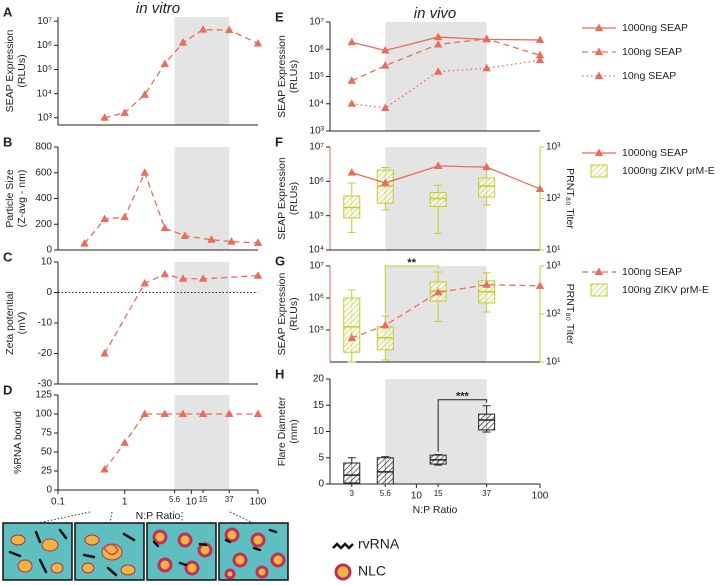  I want to click on lipid-blobs, so click(73, 555).